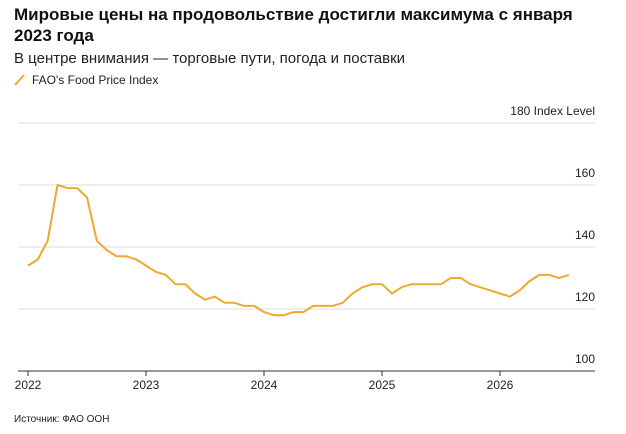 The image size is (626, 434). What do you see at coordinates (585, 359) in the screenshot?
I see `y-tick-label: 100` at bounding box center [585, 359].